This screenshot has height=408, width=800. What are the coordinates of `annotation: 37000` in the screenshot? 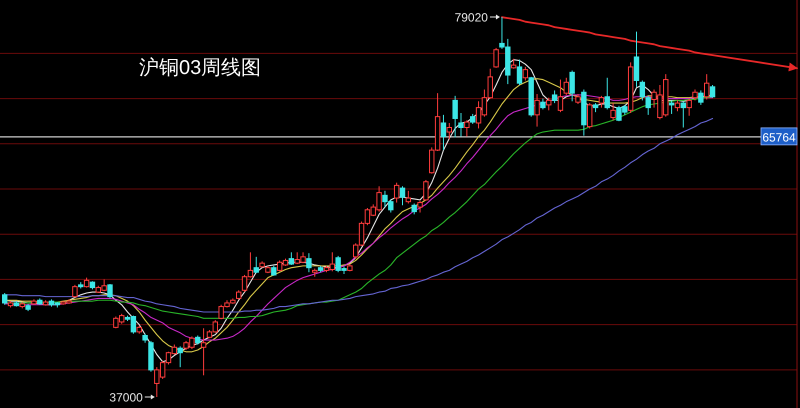 It's located at (126, 397).